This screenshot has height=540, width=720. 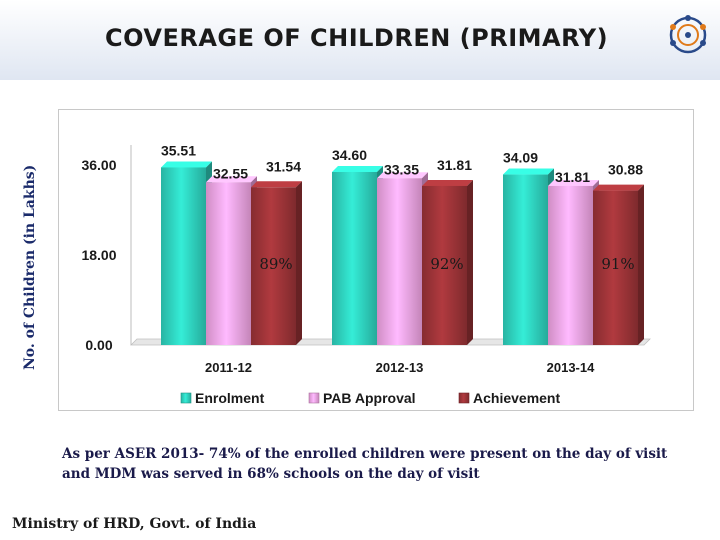 I want to click on achievement-percentage: 92%, so click(x=446, y=264).